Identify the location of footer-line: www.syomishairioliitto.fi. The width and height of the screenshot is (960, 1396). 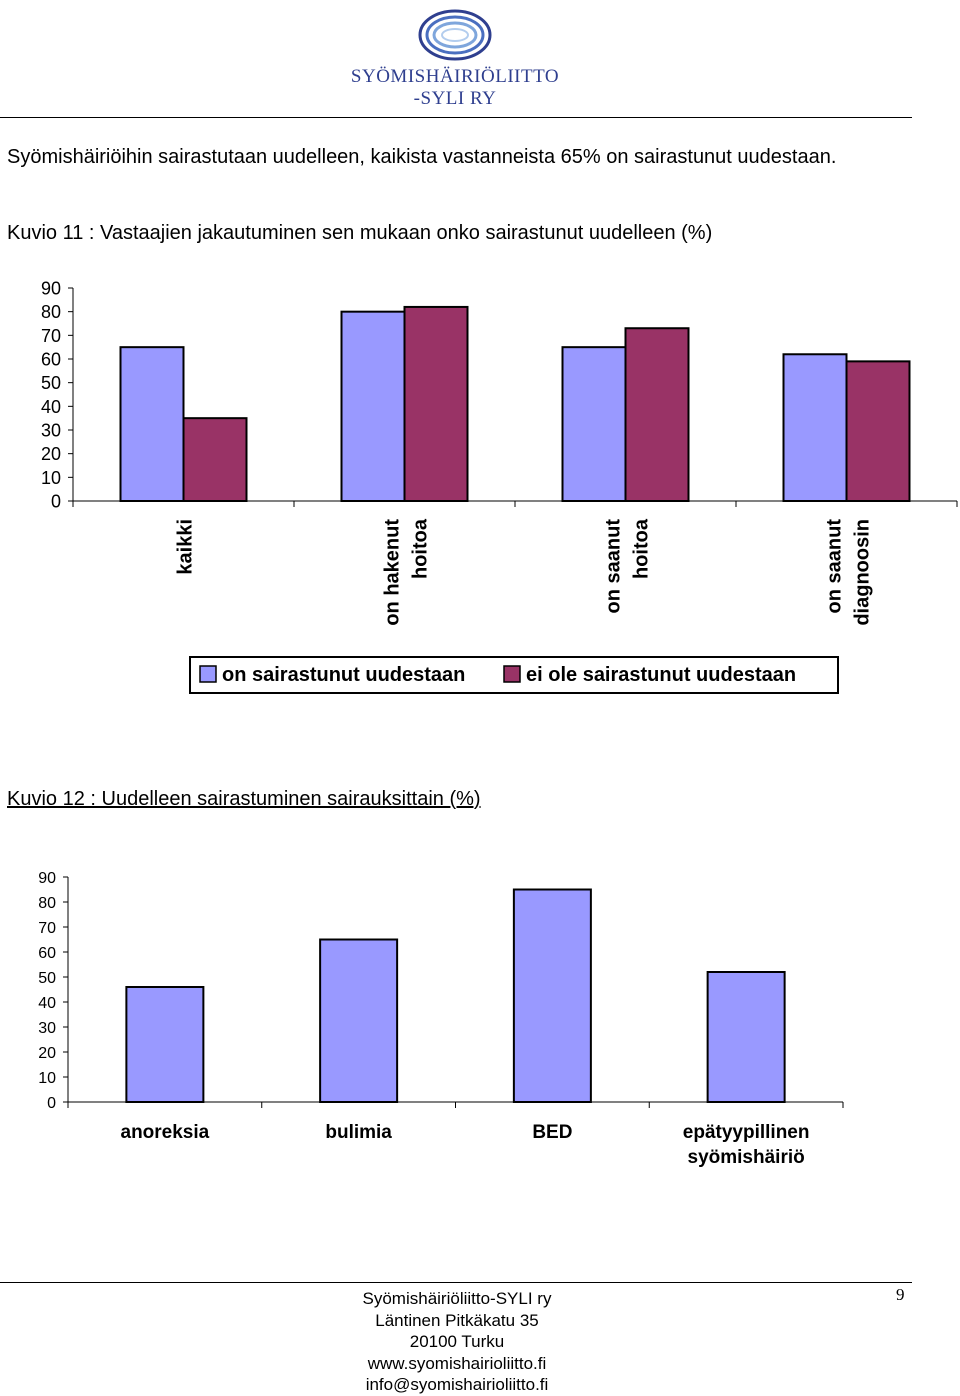
(457, 1363).